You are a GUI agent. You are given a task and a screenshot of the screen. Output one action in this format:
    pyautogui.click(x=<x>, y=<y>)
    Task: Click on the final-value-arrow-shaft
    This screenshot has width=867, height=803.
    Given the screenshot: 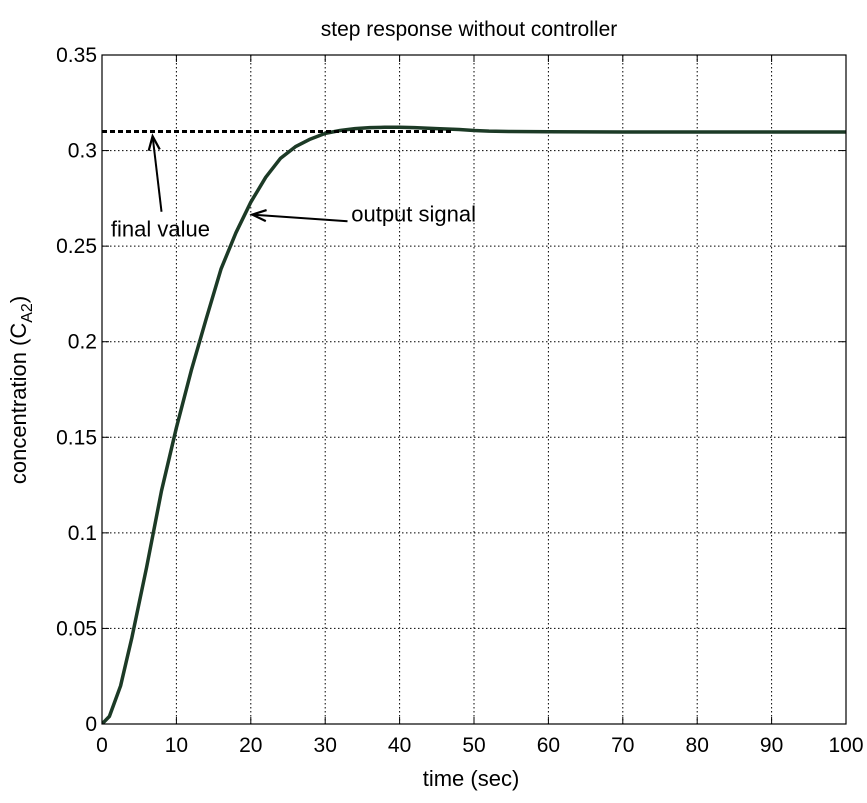 What is the action you would take?
    pyautogui.click(x=157, y=174)
    